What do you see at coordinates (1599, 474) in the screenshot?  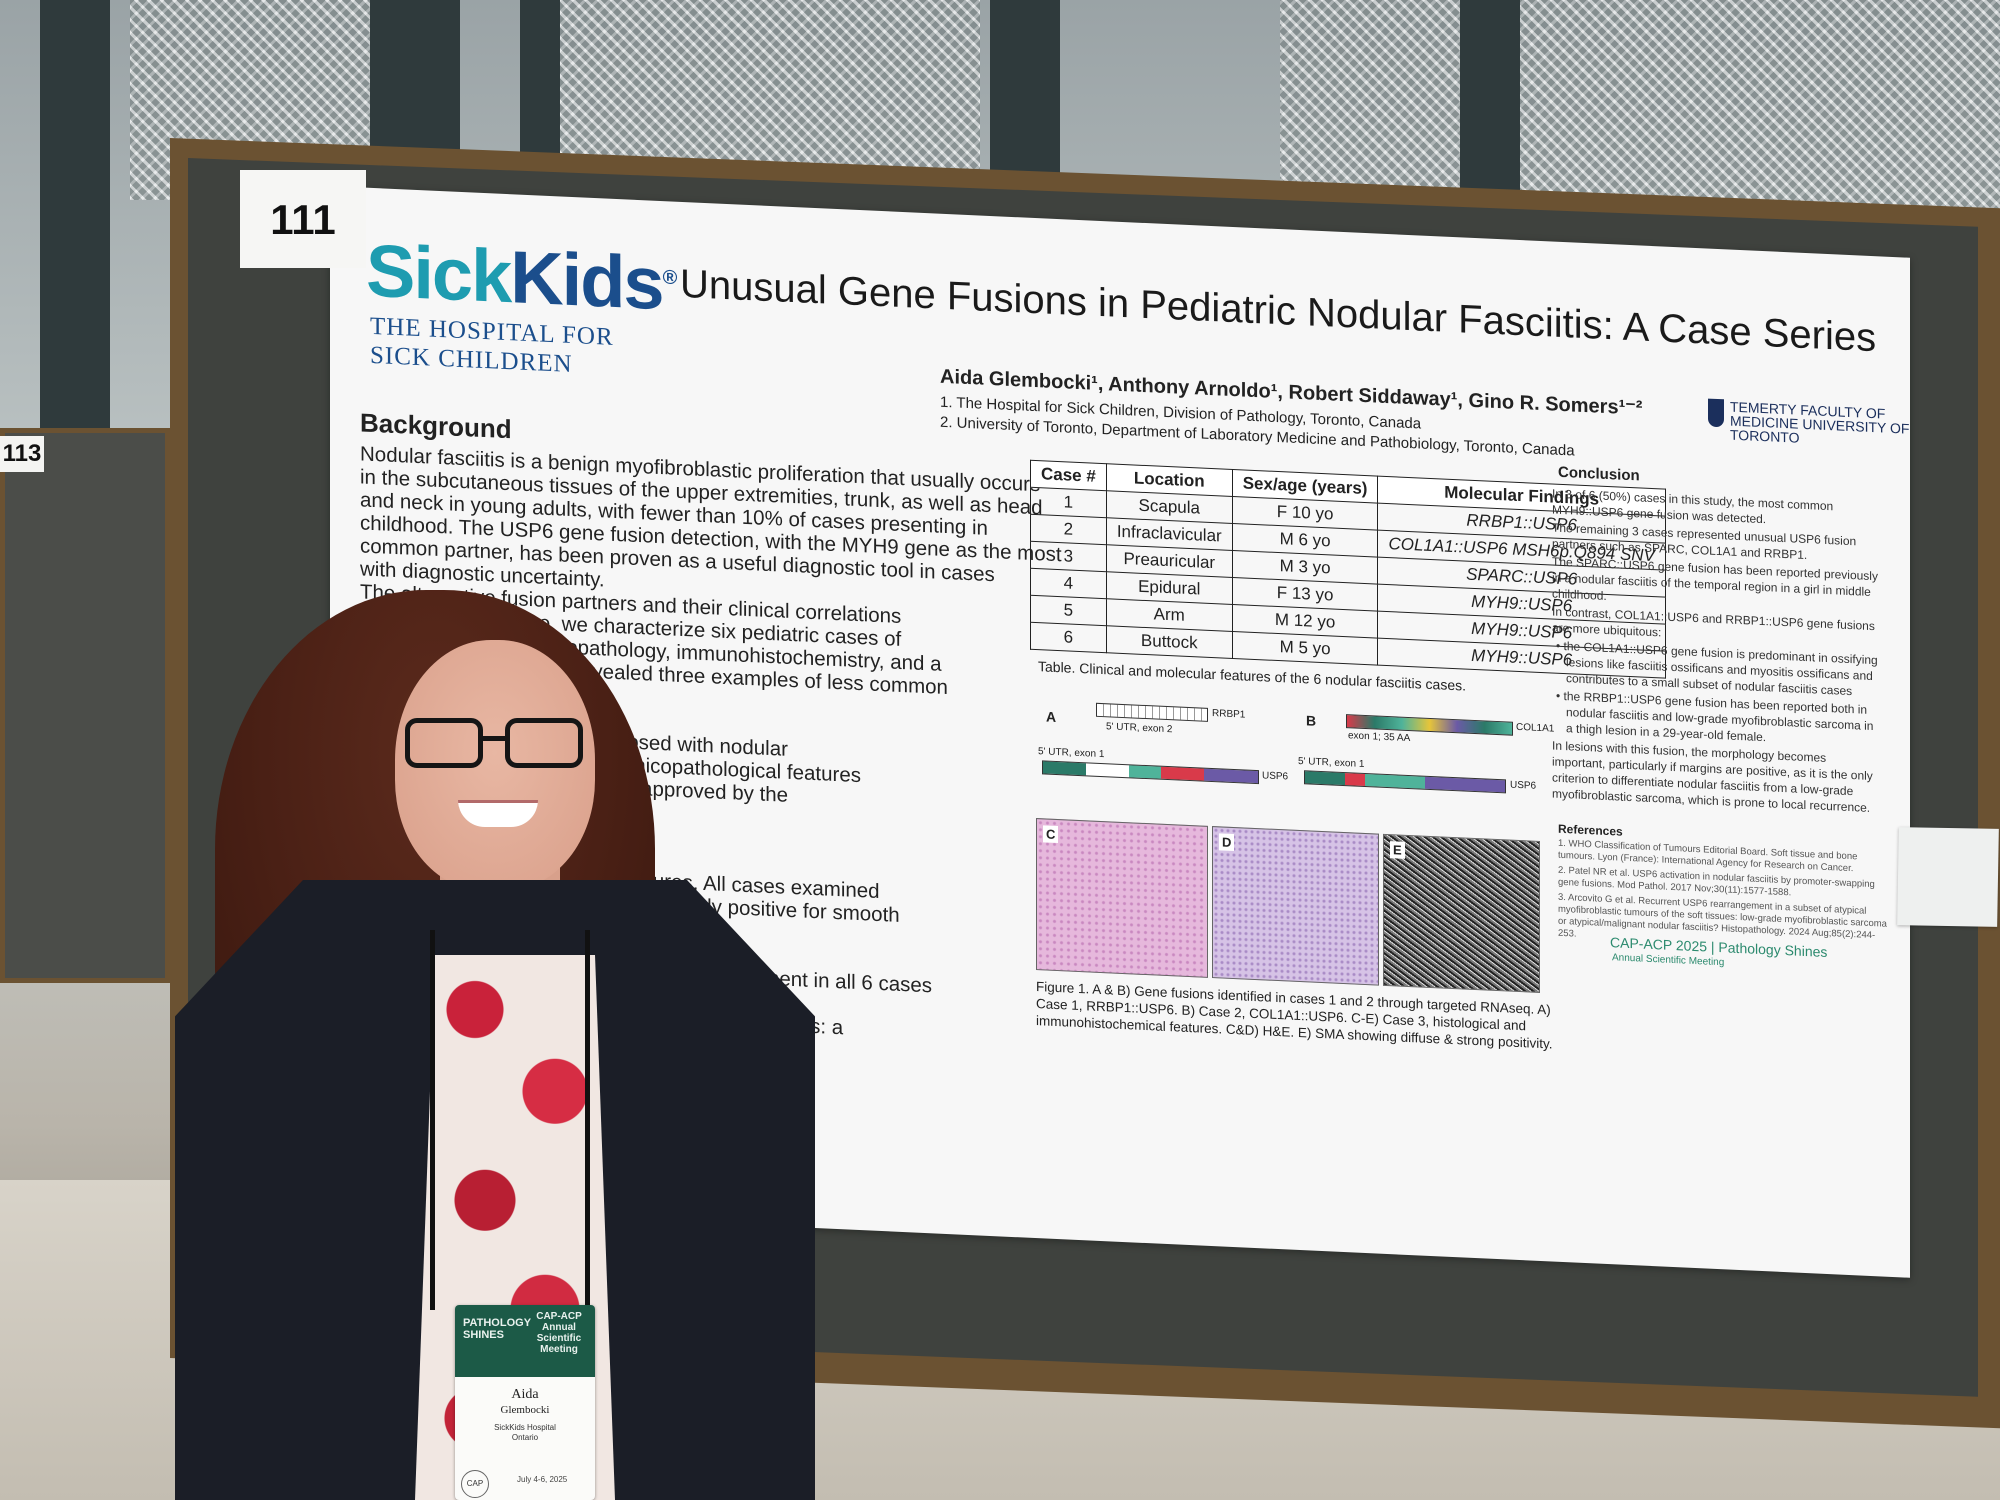 I see `conclusion-heading: Conclusion` at bounding box center [1599, 474].